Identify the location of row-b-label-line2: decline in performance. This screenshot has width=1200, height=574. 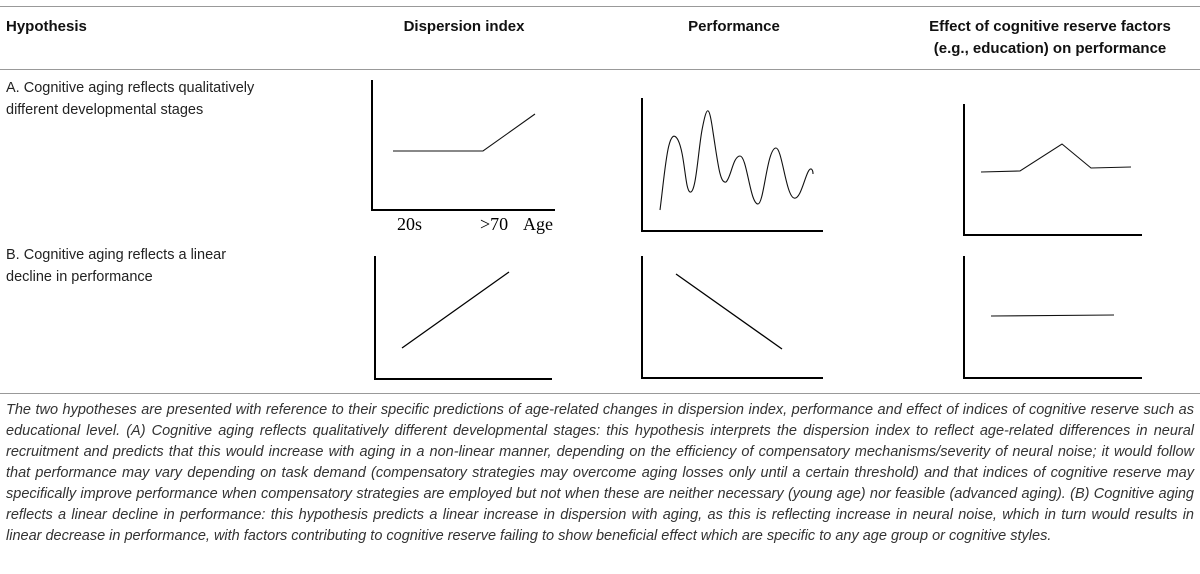
(79, 277).